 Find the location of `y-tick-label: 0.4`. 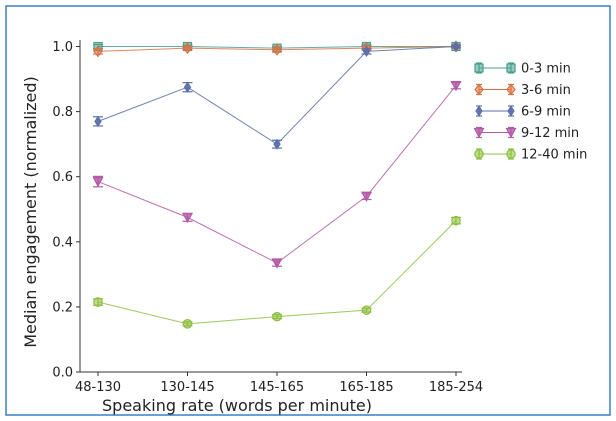

y-tick-label: 0.4 is located at coordinates (62, 242).